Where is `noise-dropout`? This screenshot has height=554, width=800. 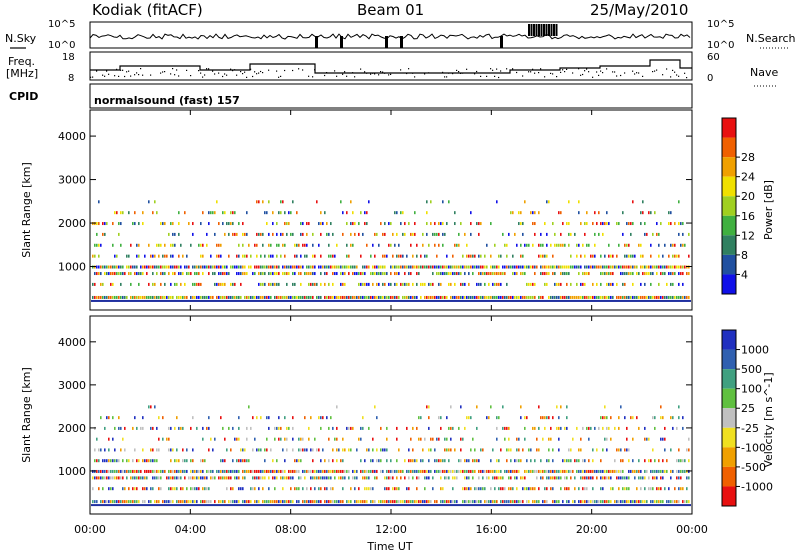 noise-dropout is located at coordinates (386, 42).